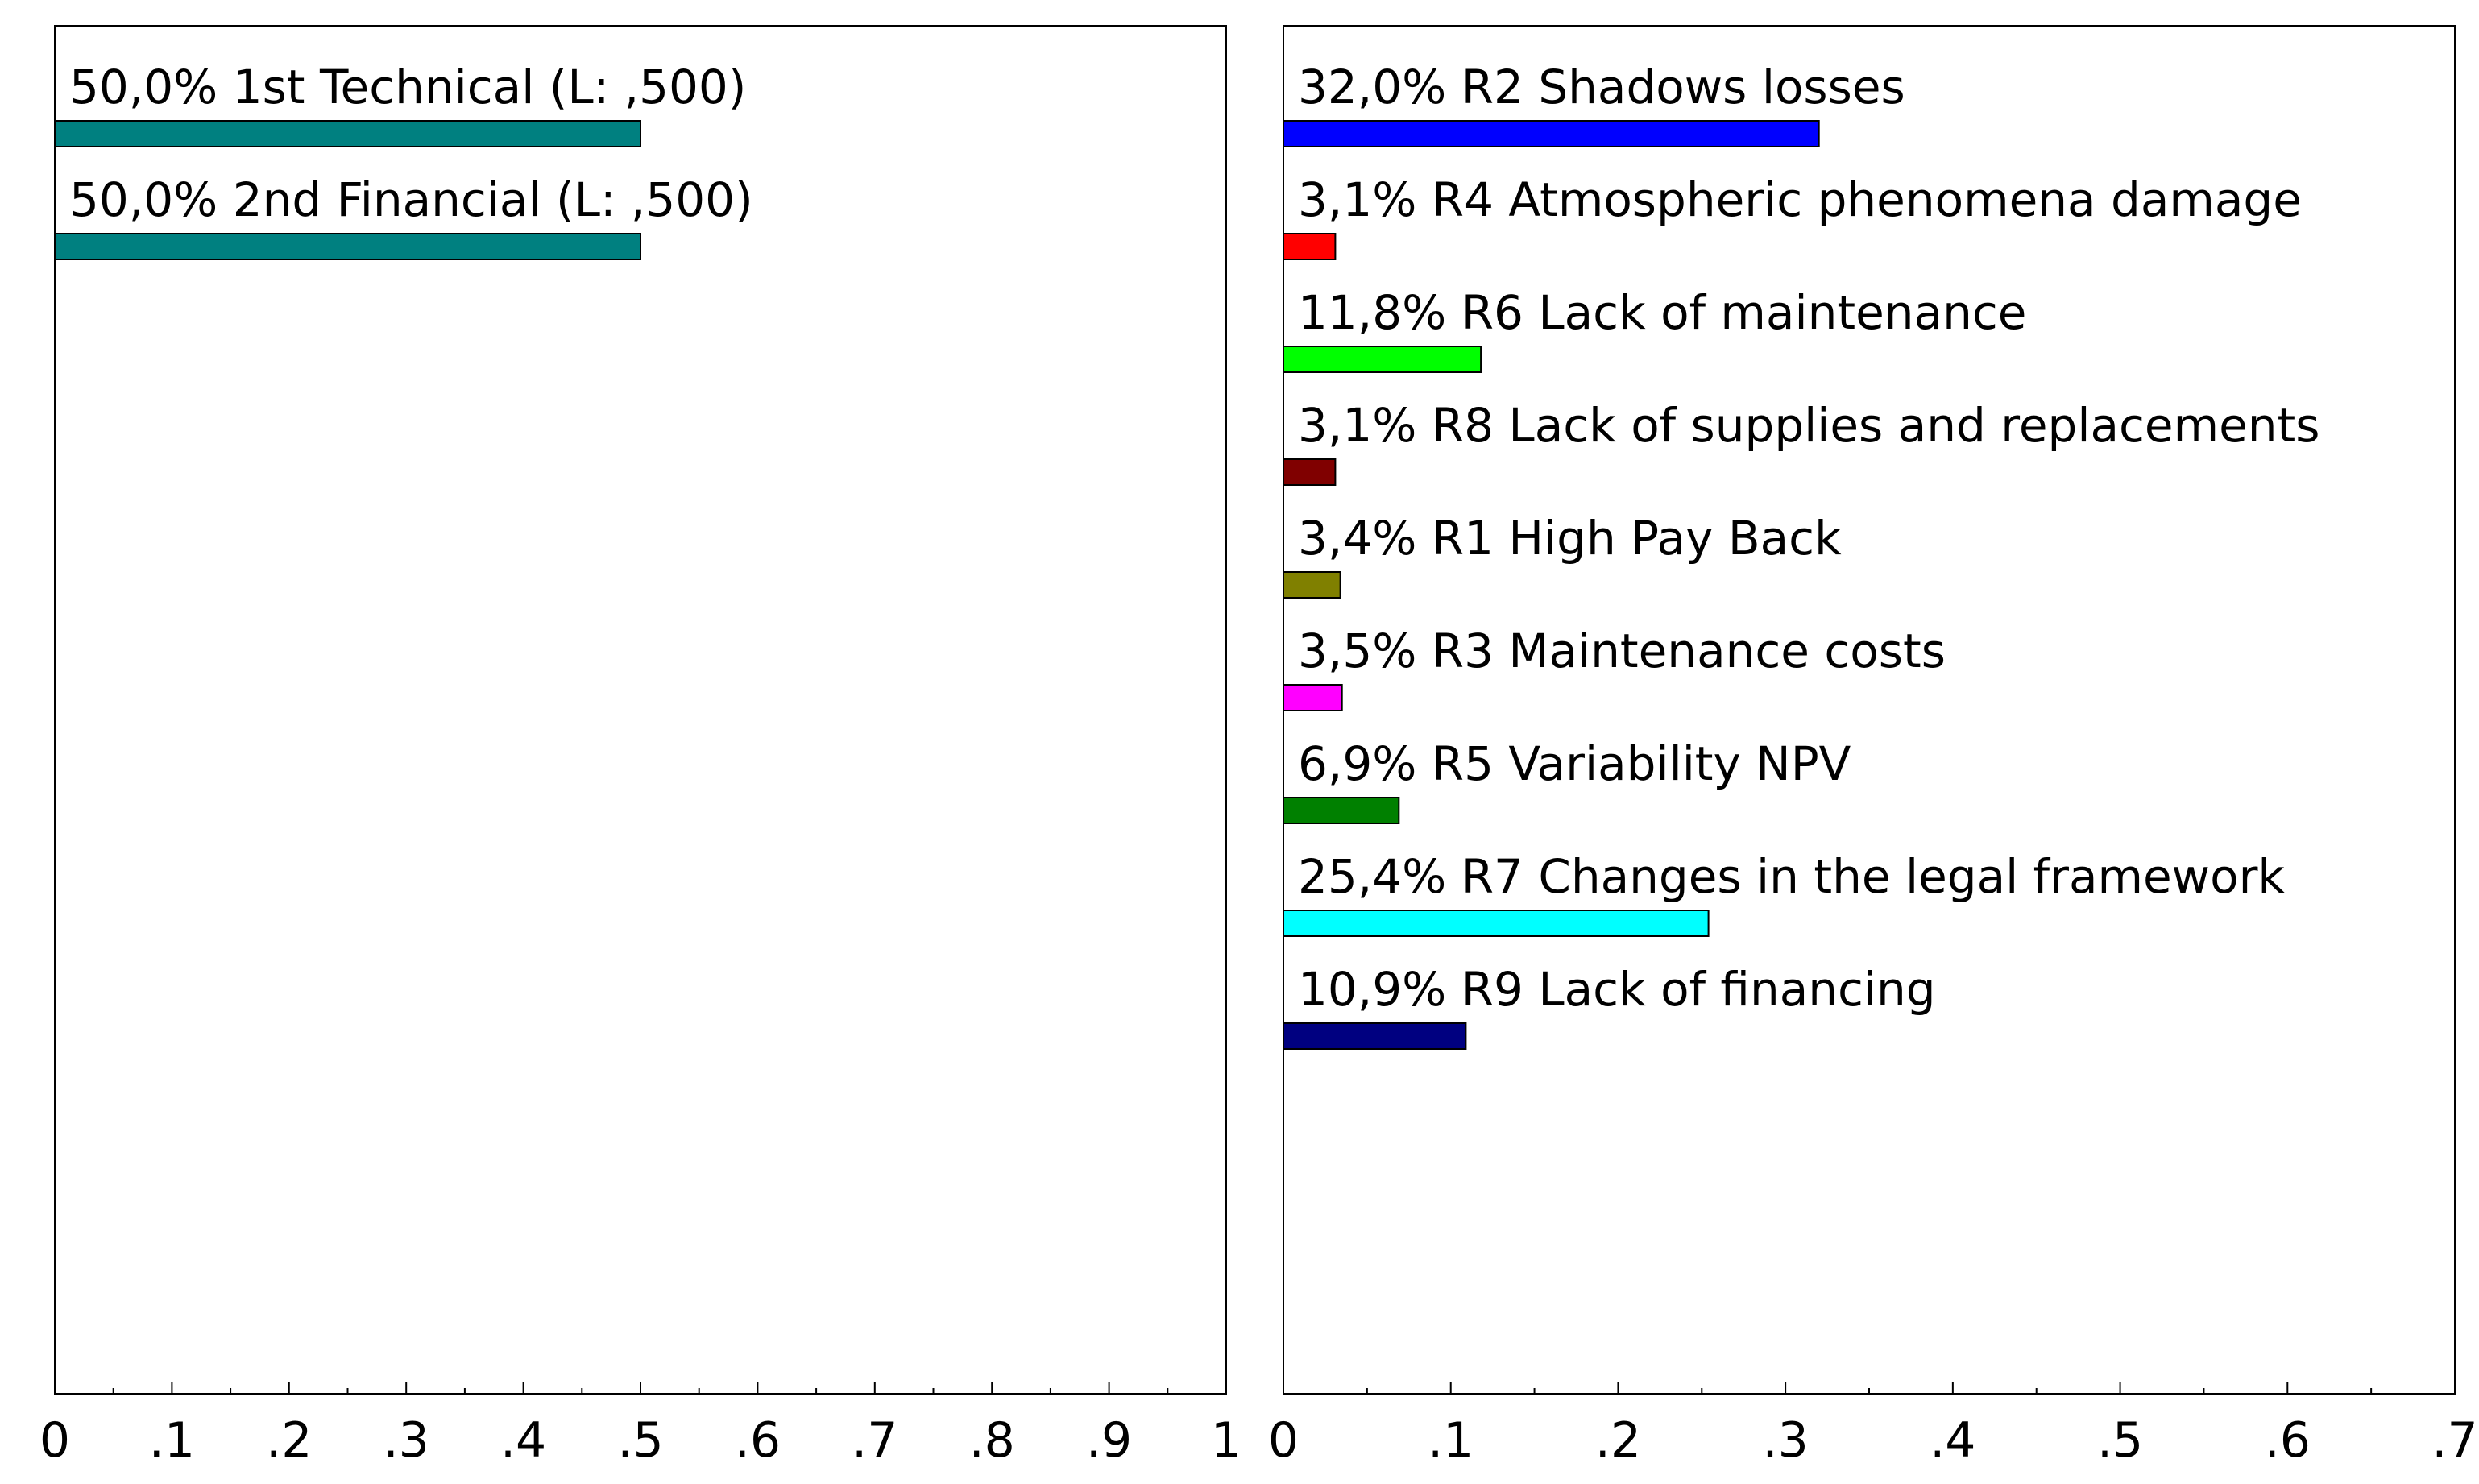 The height and width of the screenshot is (1484, 2479). What do you see at coordinates (2120, 1440) in the screenshot?
I see `right-tick-label-5: .5` at bounding box center [2120, 1440].